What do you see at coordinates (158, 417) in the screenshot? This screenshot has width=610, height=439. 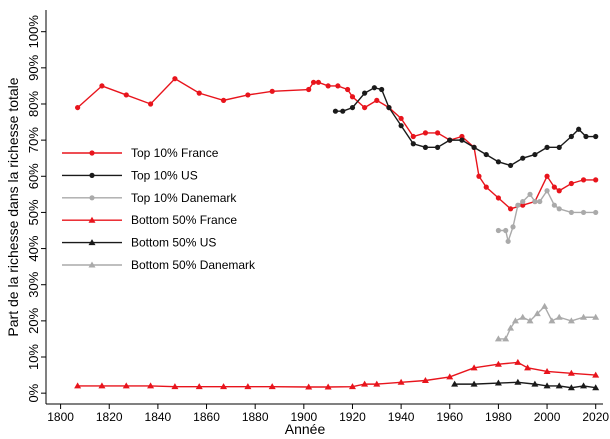 I see `x-tick-label: 1840` at bounding box center [158, 417].